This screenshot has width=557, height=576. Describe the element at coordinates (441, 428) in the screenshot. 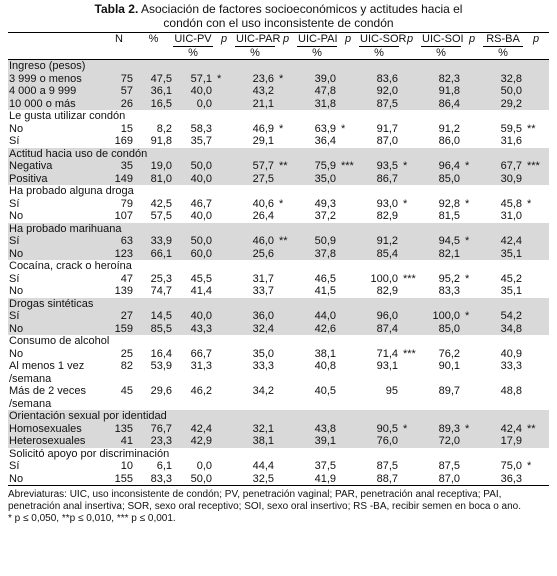

I see `value-cell: 89,3` at that location.